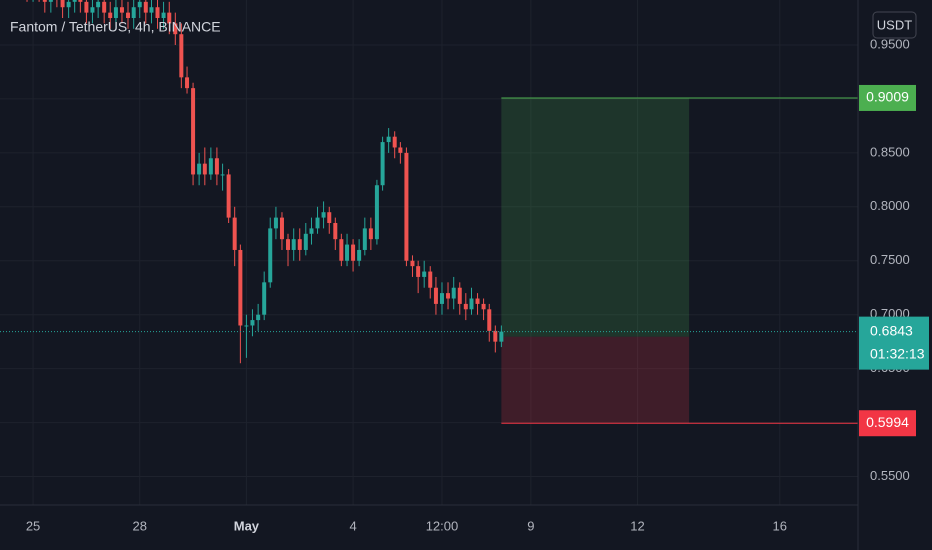  What do you see at coordinates (140, 525) in the screenshot?
I see `x-tick-label: 28` at bounding box center [140, 525].